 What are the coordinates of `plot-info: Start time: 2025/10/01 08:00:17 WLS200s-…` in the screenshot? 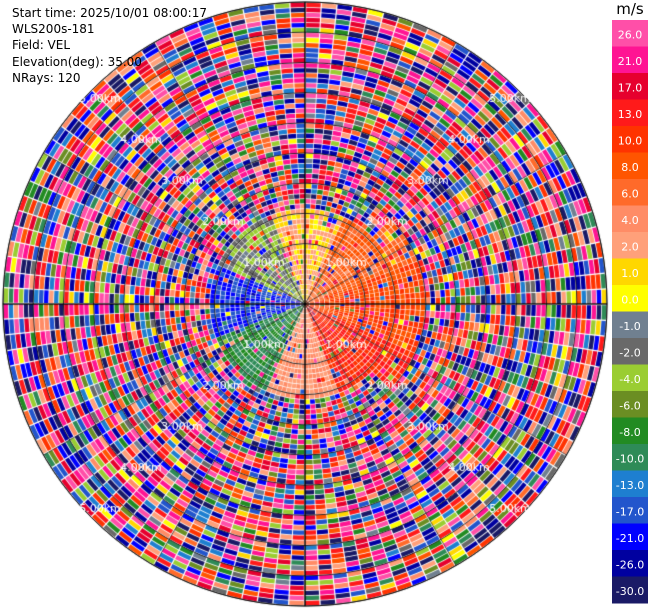 It's located at (109, 45).